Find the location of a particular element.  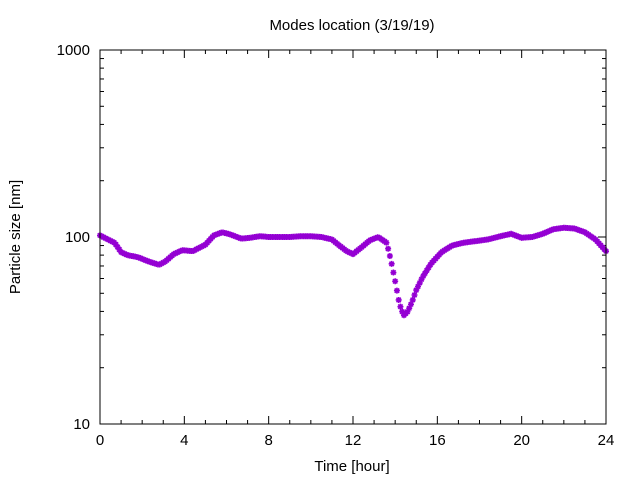

x-tick-label: 16 is located at coordinates (437, 440).